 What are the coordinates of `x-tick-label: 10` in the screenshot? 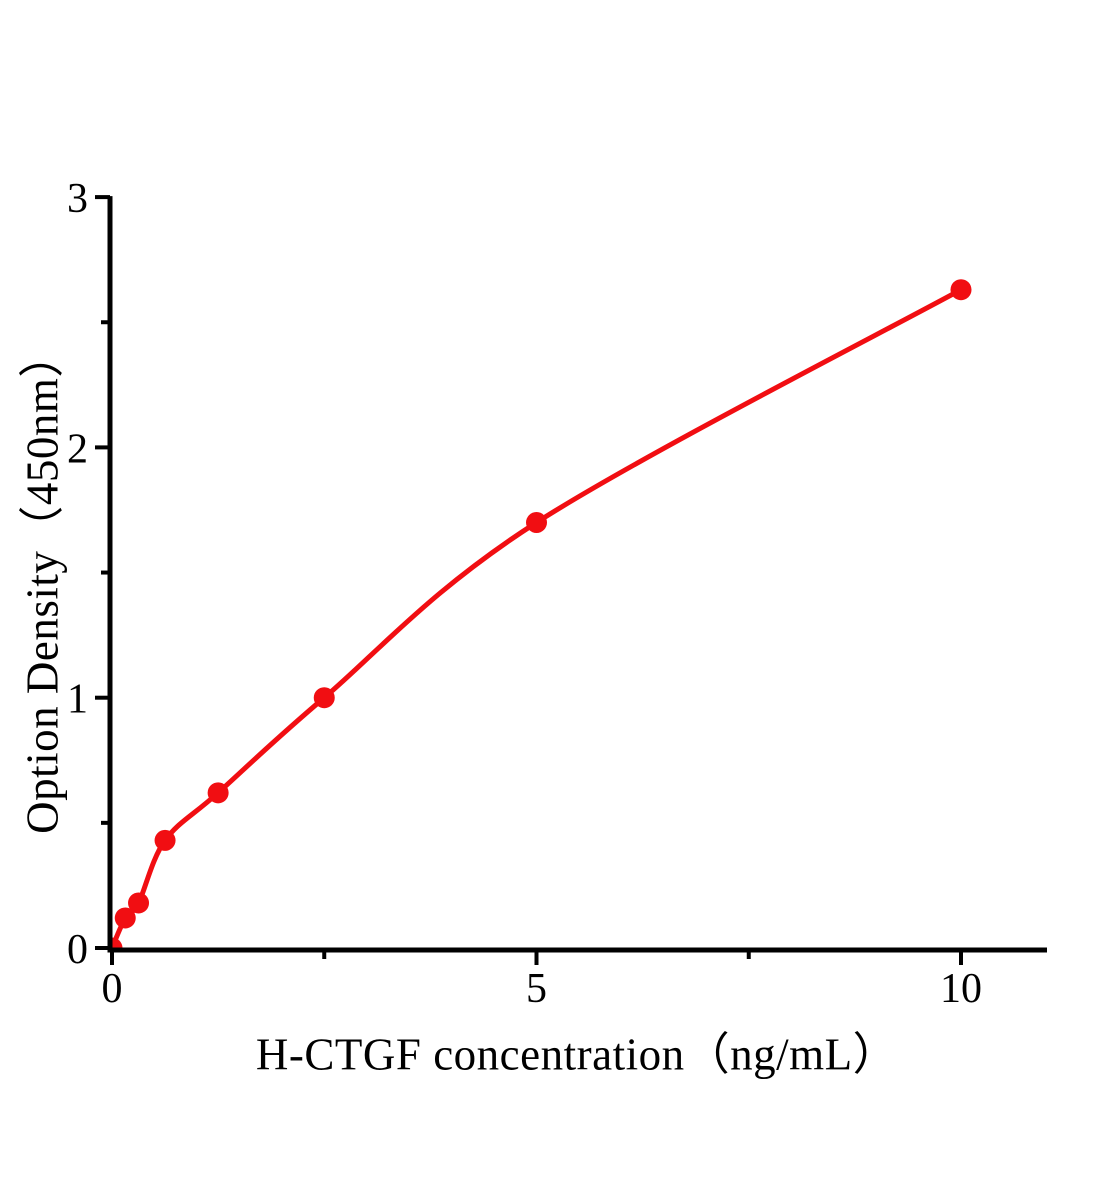 It's located at (961, 989).